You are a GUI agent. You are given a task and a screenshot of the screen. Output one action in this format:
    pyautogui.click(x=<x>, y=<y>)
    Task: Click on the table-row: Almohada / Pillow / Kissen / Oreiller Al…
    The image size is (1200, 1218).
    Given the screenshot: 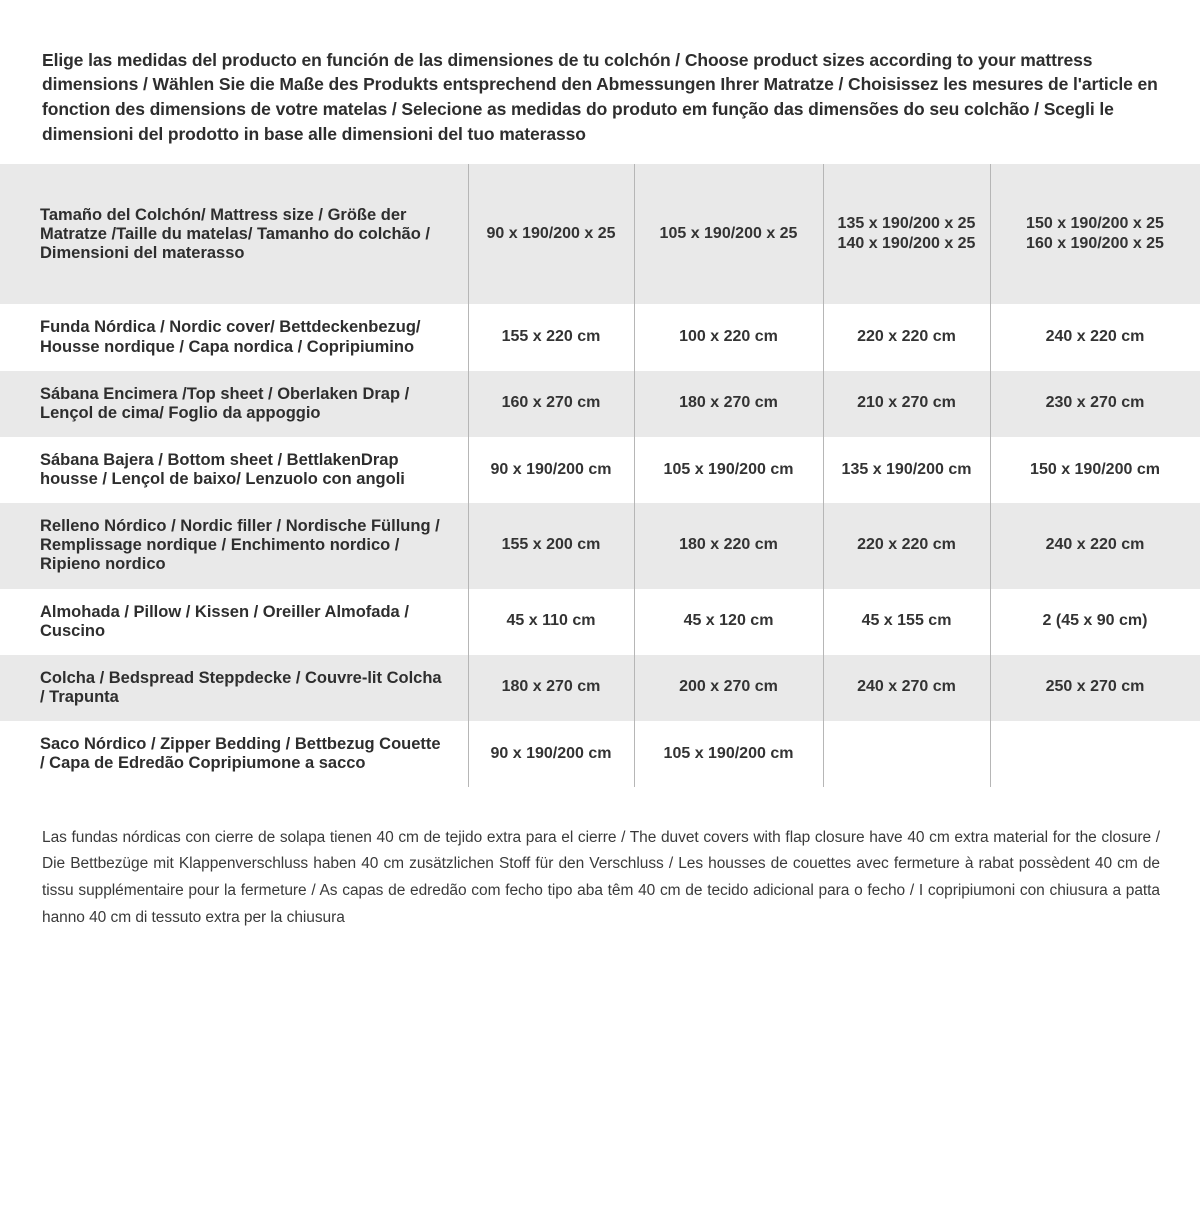 What is the action you would take?
    pyautogui.click(x=600, y=621)
    